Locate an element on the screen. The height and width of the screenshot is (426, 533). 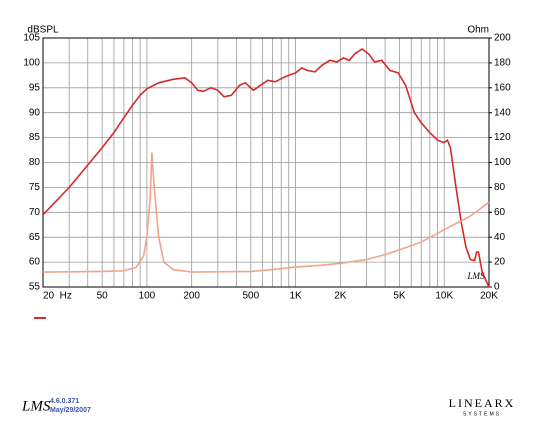
y2-tick-label: 200 is located at coordinates (502, 38).